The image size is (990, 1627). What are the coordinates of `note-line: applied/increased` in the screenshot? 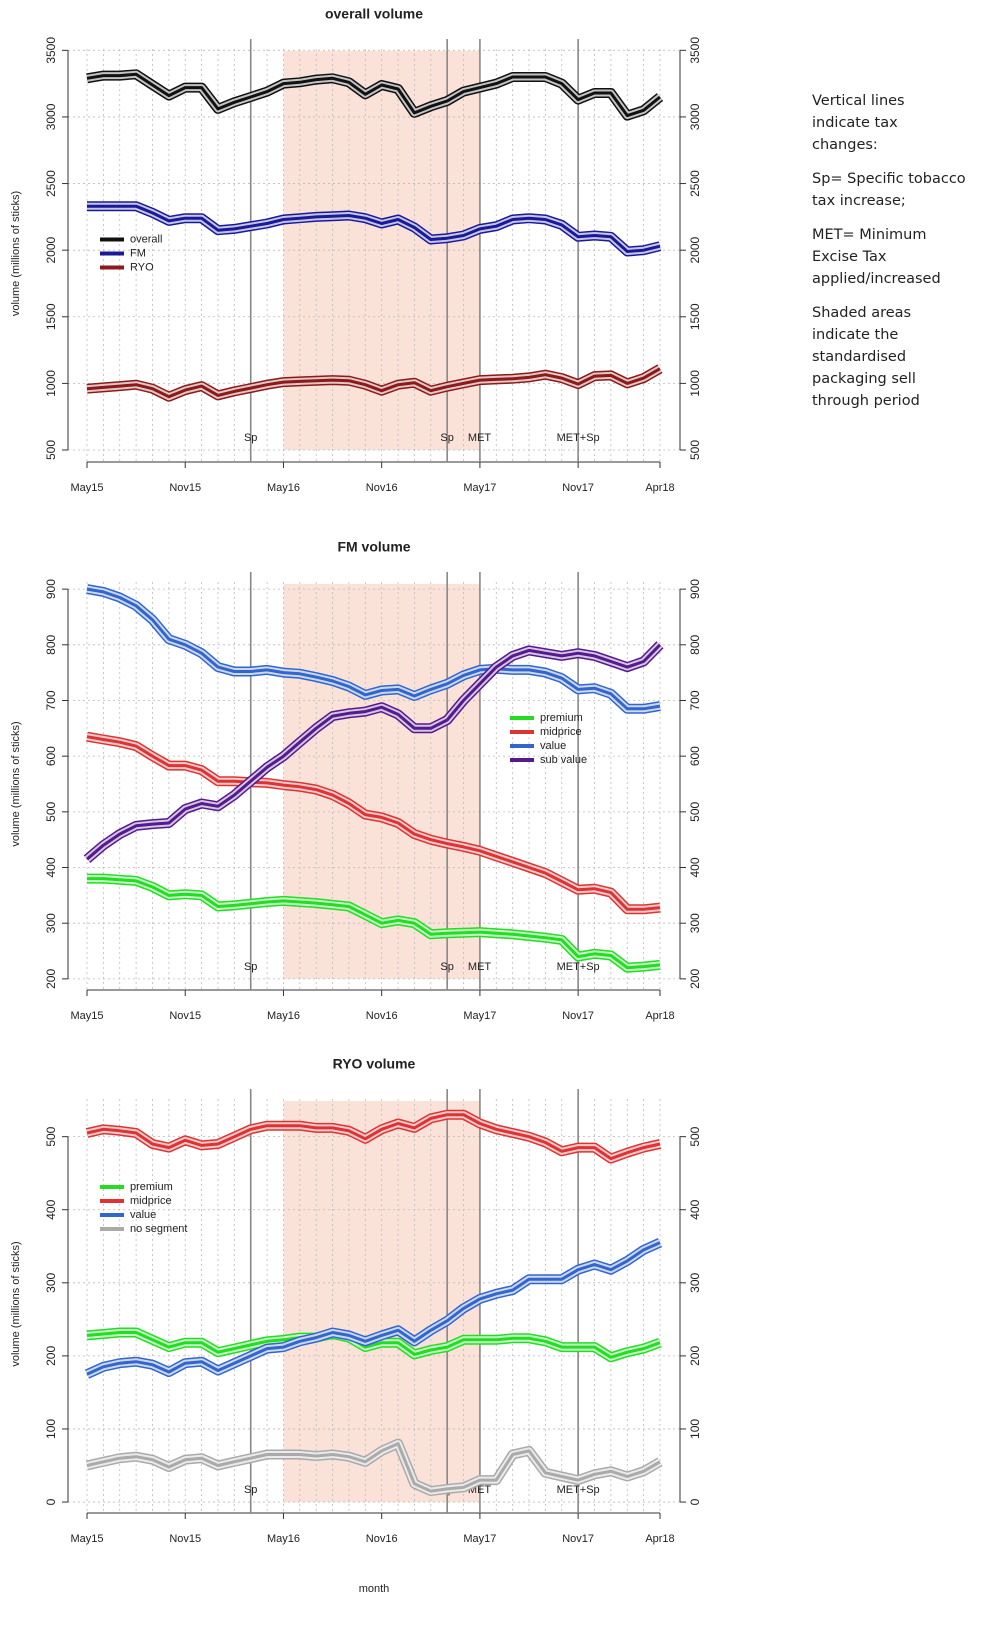 It's located at (876, 279).